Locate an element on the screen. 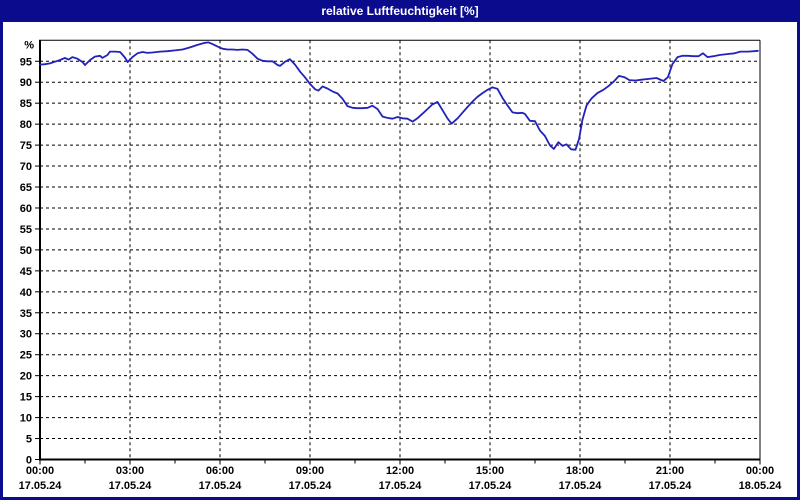 The image size is (800, 500). x-axis-time-label: 21:00 is located at coordinates (670, 471).